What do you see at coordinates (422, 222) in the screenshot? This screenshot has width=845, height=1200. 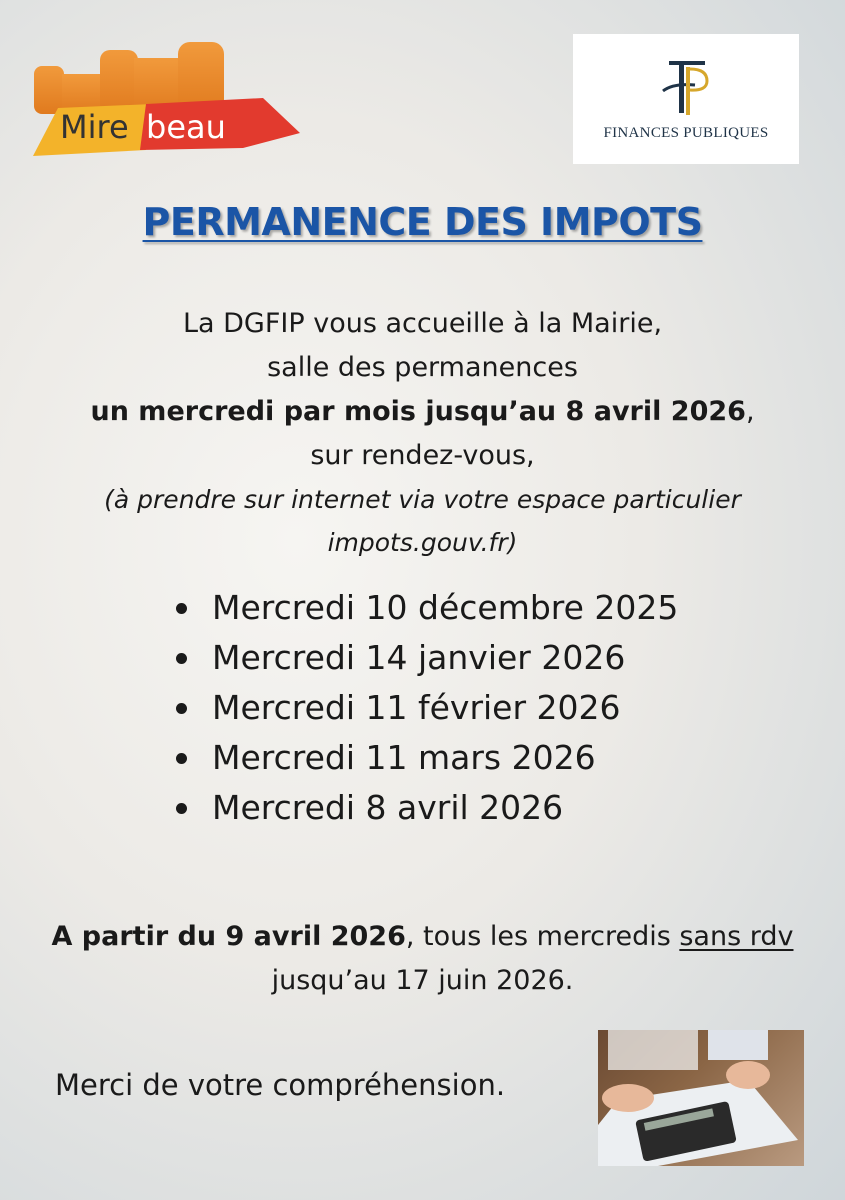 I see `page-title: PERMANENCE DES IMPOTS` at bounding box center [422, 222].